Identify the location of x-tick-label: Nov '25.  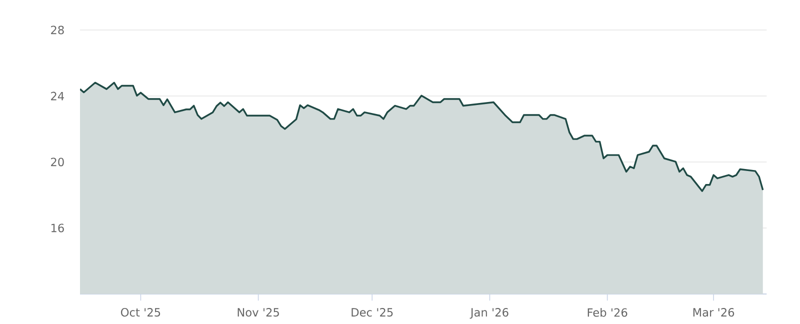
(258, 312).